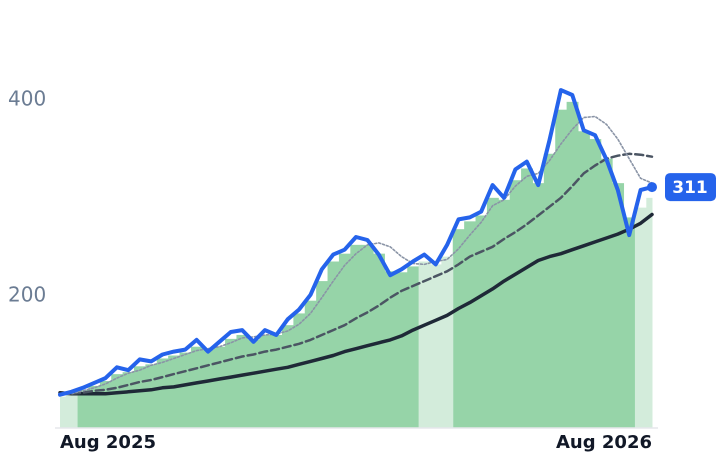 This screenshot has height=464, width=718. Describe the element at coordinates (108, 442) in the screenshot. I see `x-tick-label: Aug 2025` at that location.